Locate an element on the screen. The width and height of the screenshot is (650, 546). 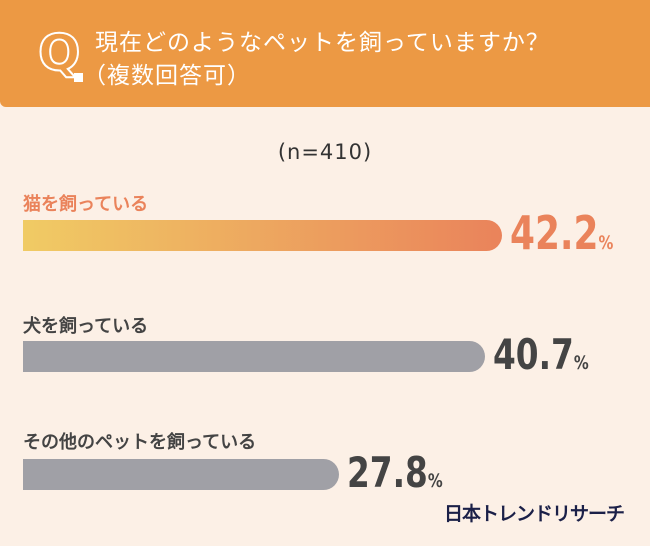
bar-value: 40.7% is located at coordinates (541, 355).